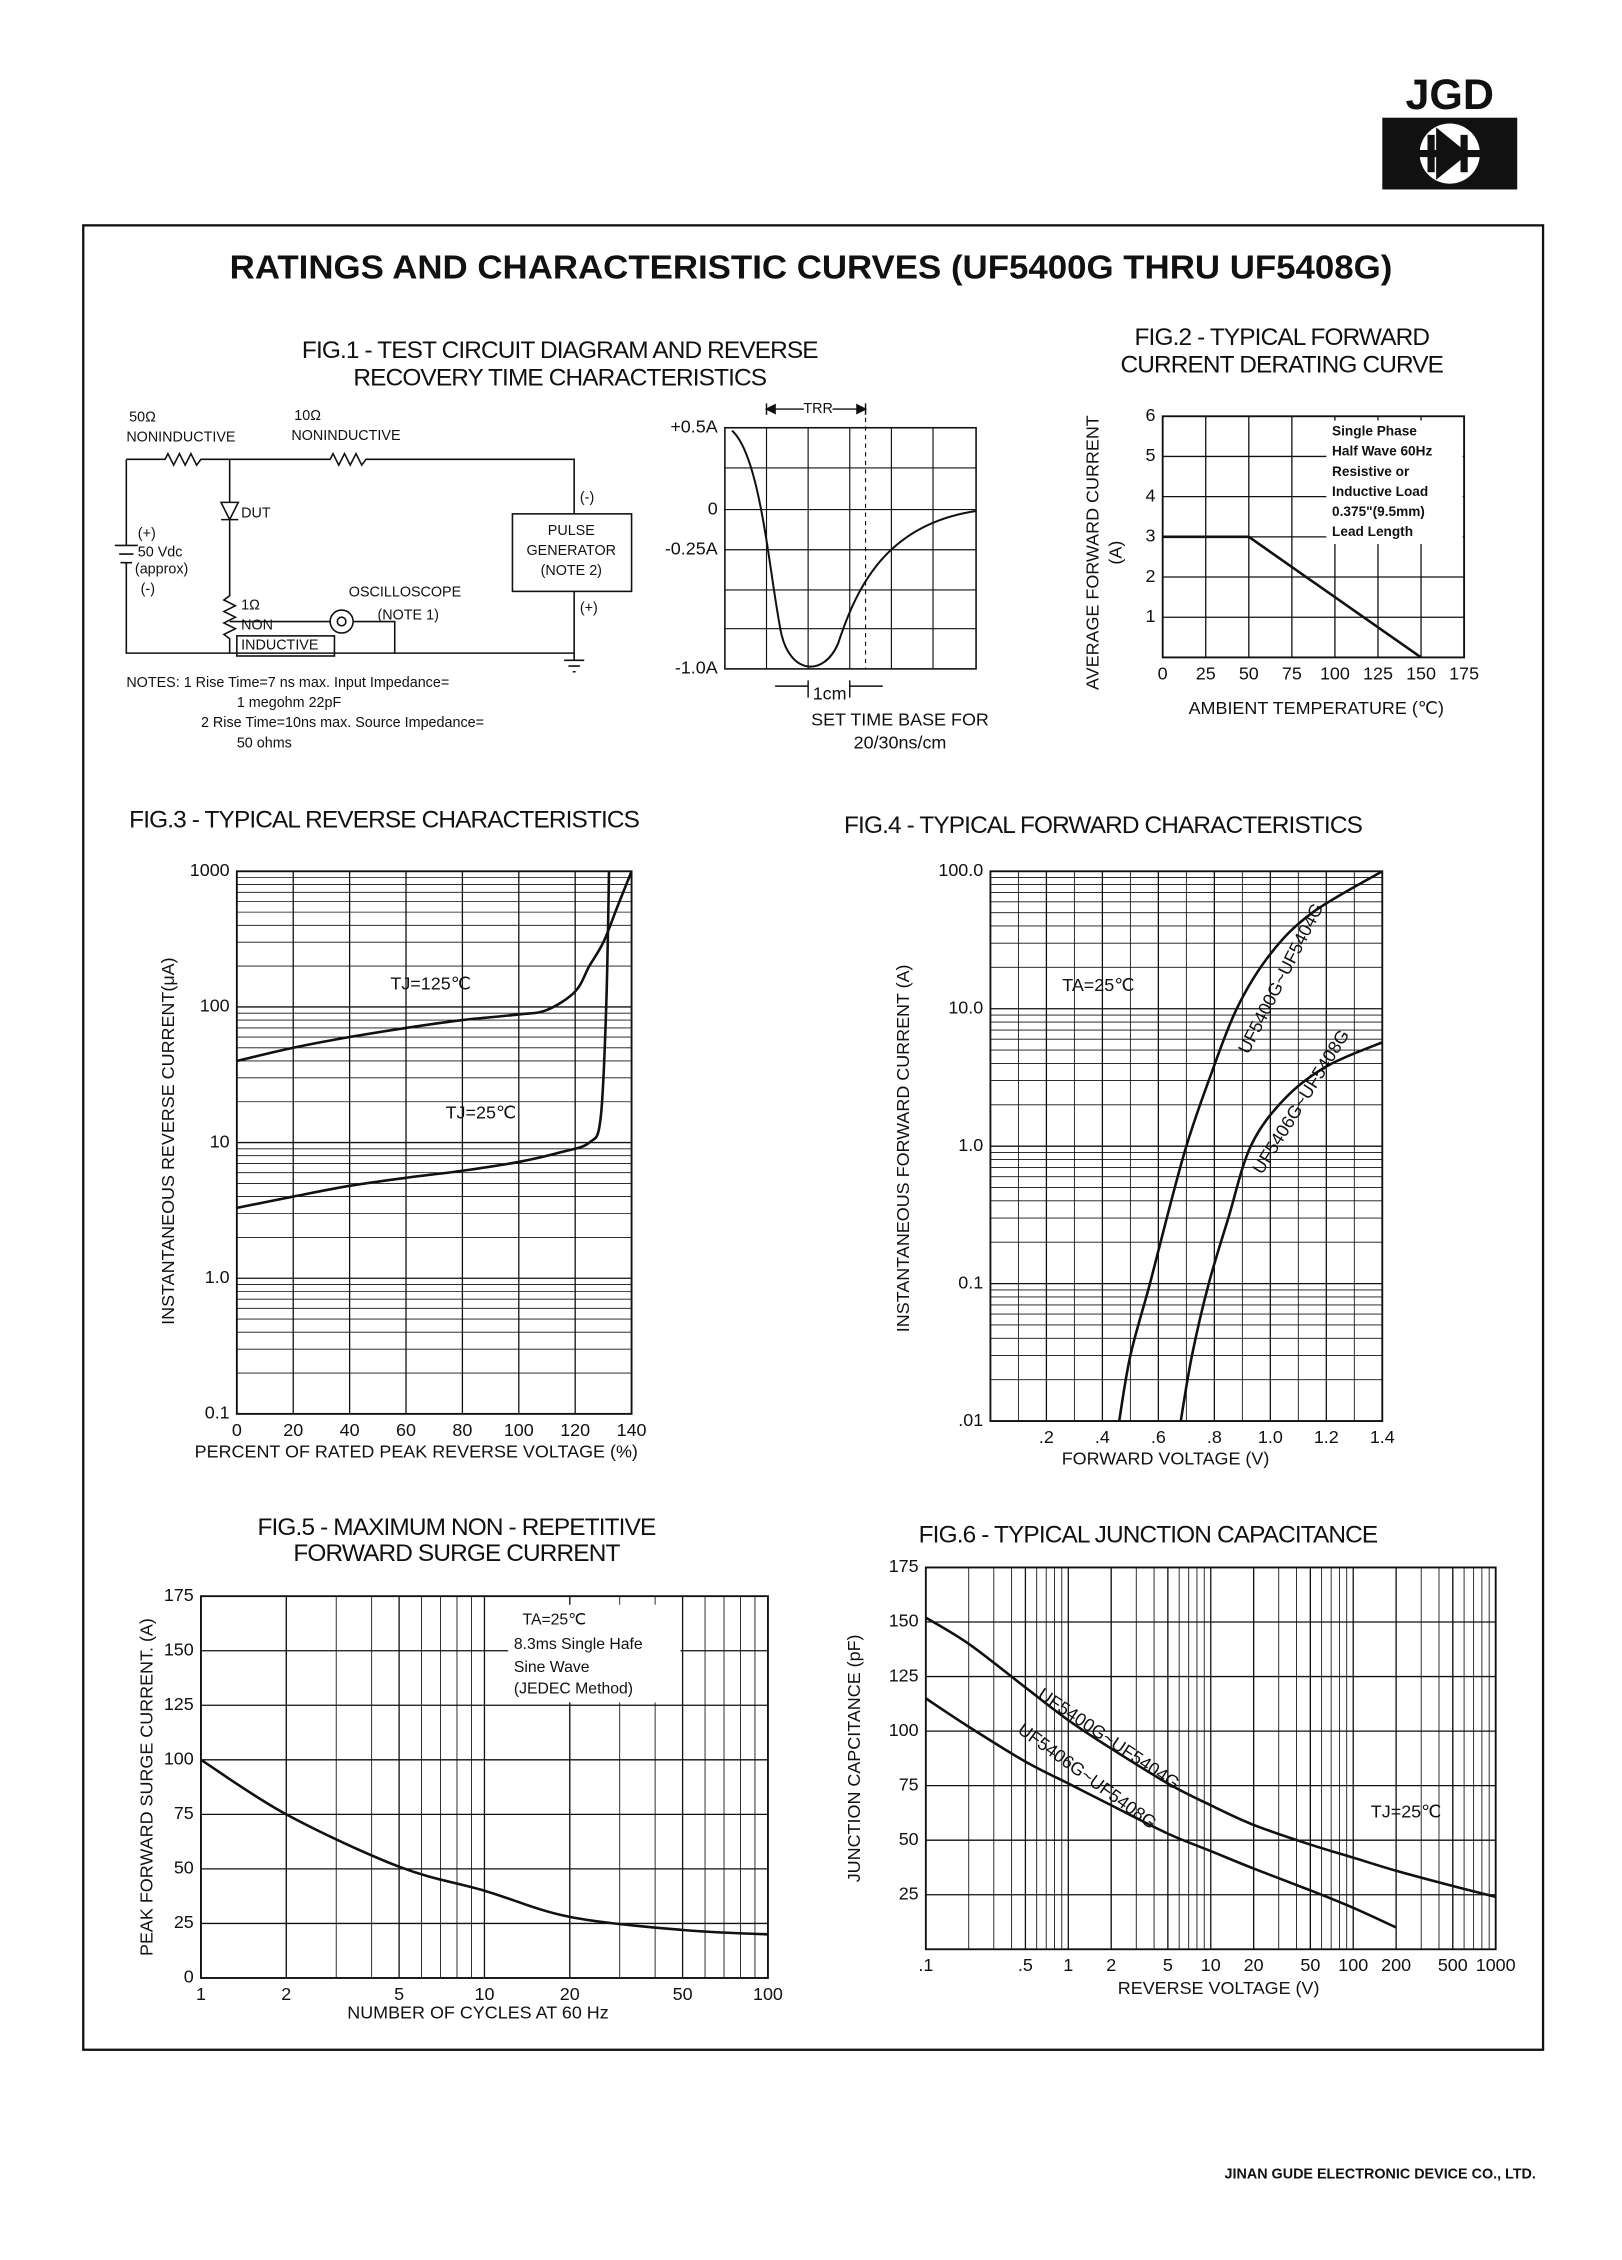 This screenshot has width=1622, height=2260. What do you see at coordinates (1449, 153) in the screenshot?
I see `logo-diode` at bounding box center [1449, 153].